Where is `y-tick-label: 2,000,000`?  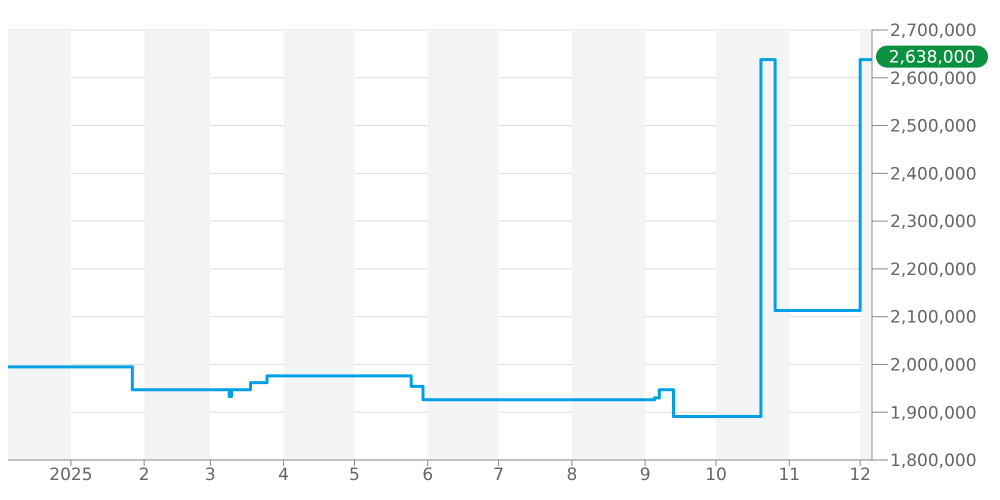
y-tick-label: 2,000,000 is located at coordinates (933, 365).